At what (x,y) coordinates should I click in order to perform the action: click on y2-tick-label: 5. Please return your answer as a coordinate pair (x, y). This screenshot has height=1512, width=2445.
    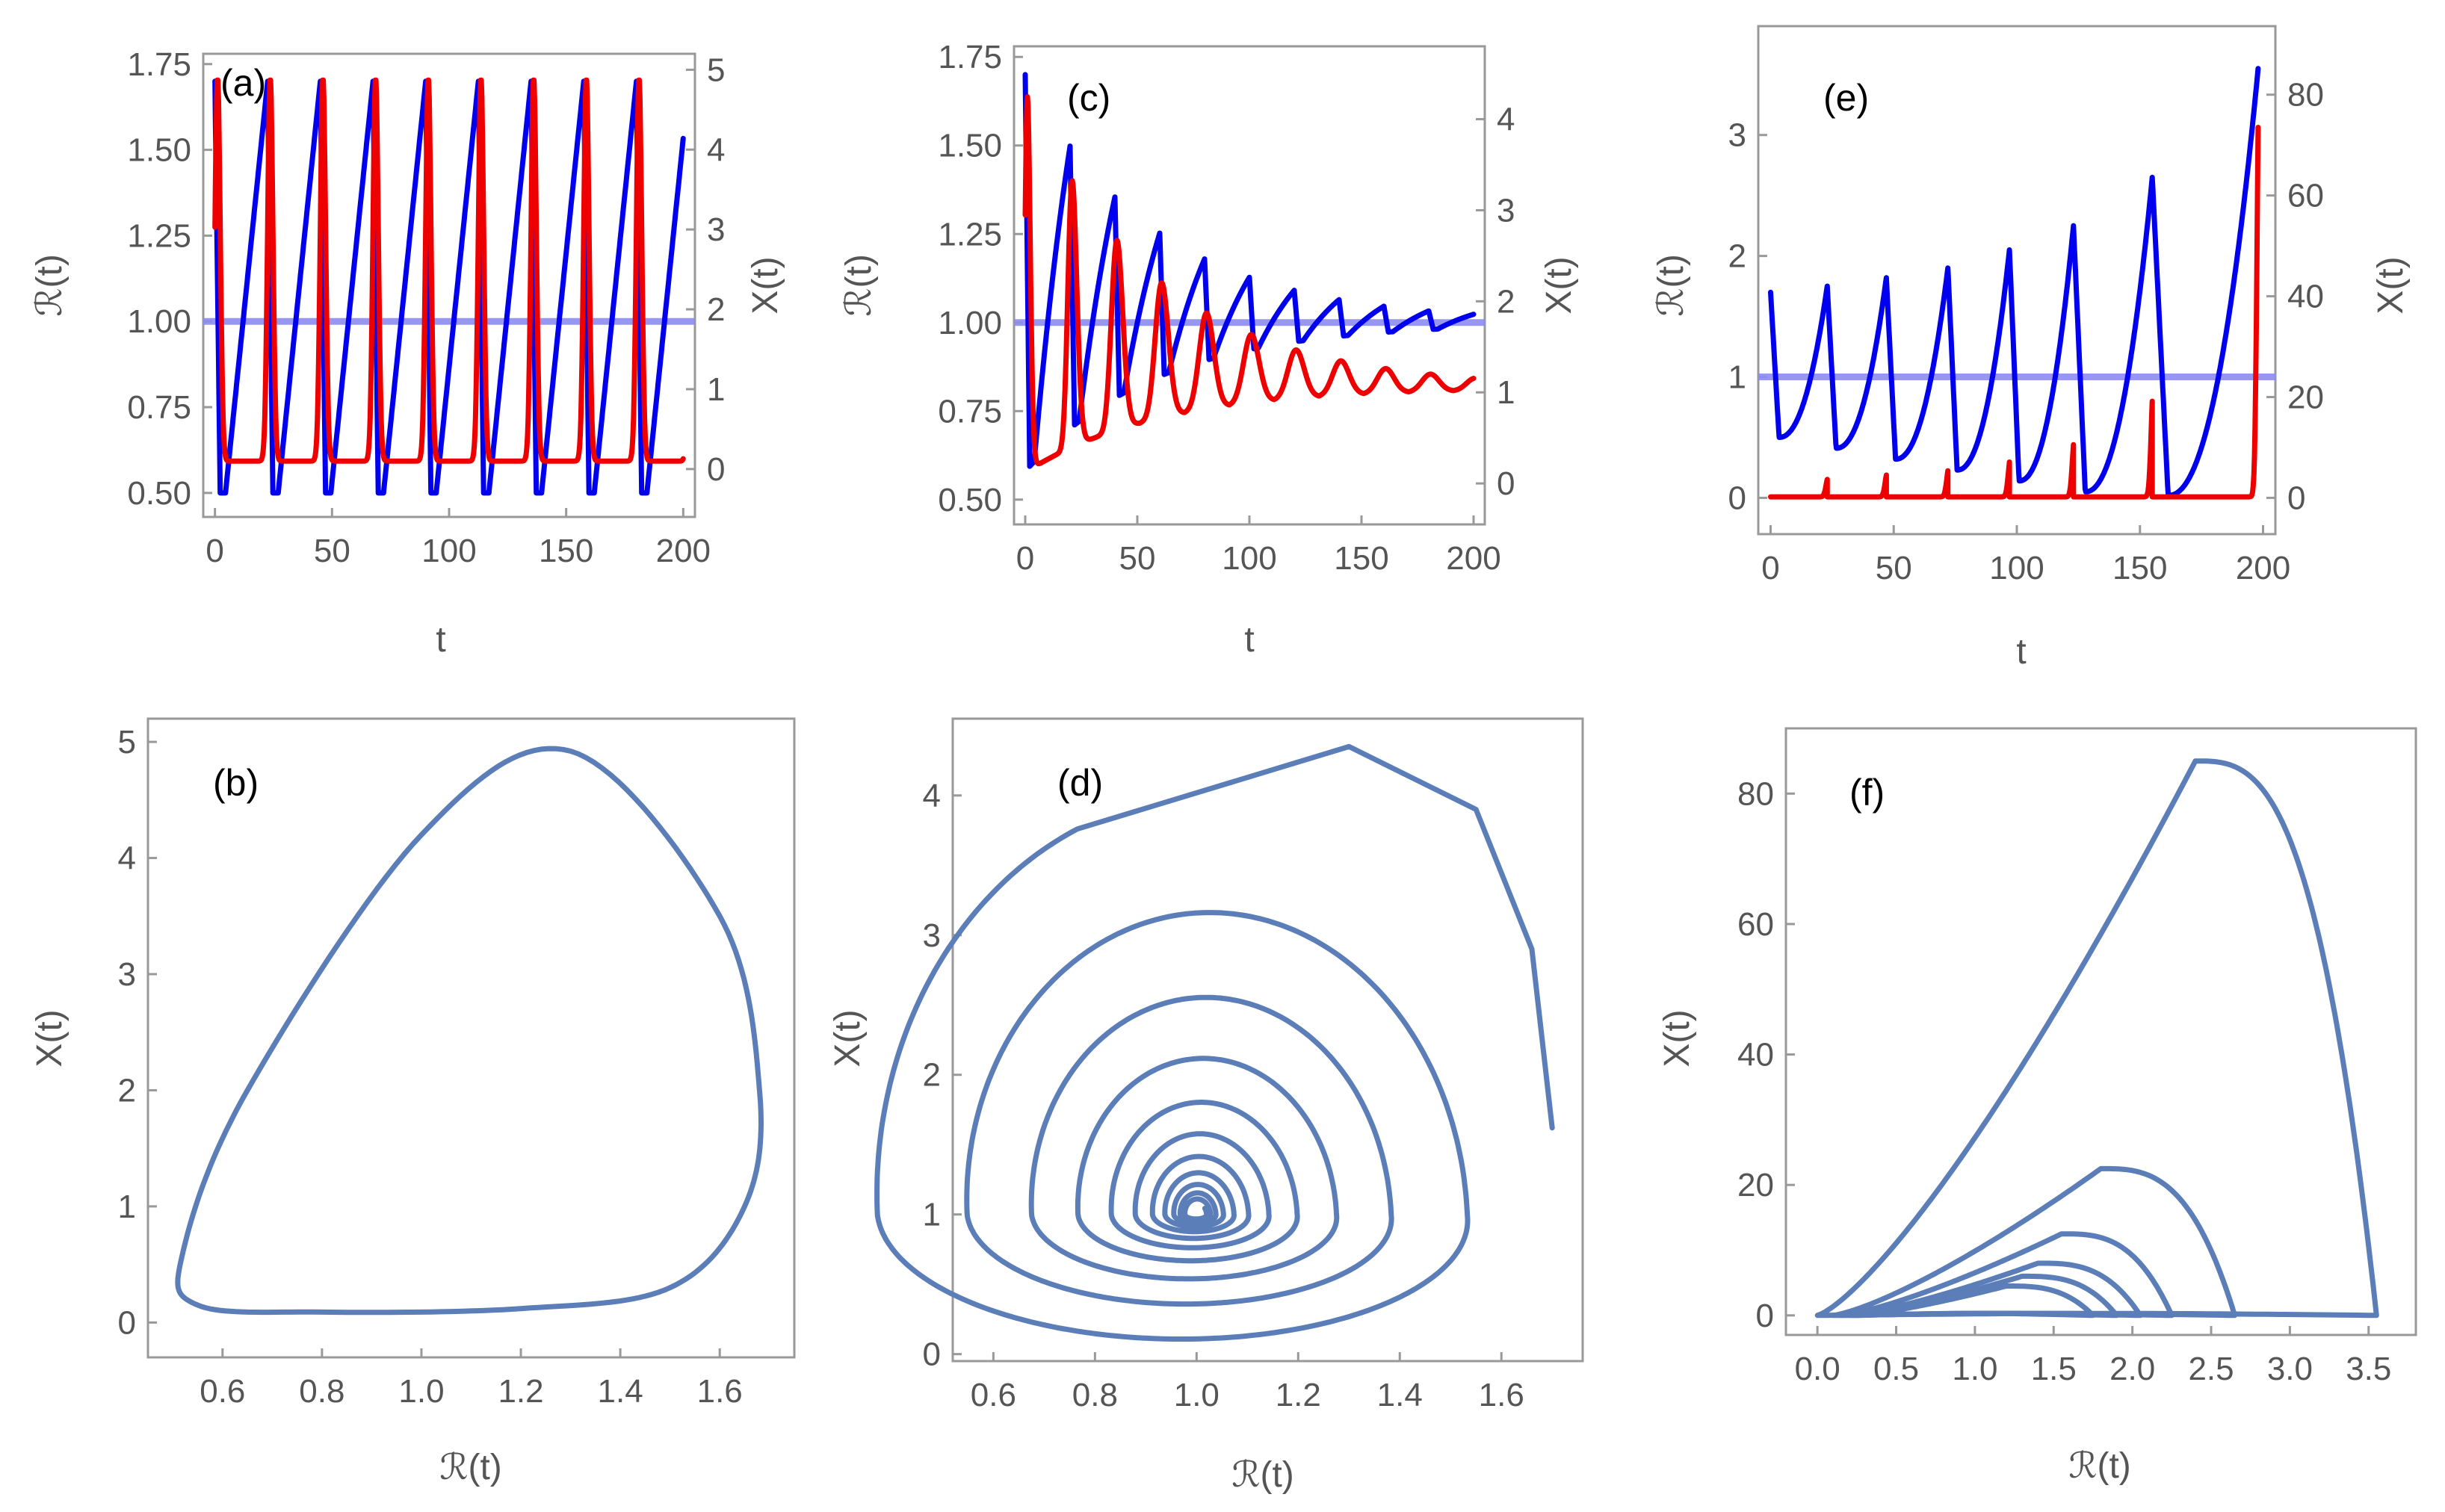
    Looking at the image, I should click on (716, 70).